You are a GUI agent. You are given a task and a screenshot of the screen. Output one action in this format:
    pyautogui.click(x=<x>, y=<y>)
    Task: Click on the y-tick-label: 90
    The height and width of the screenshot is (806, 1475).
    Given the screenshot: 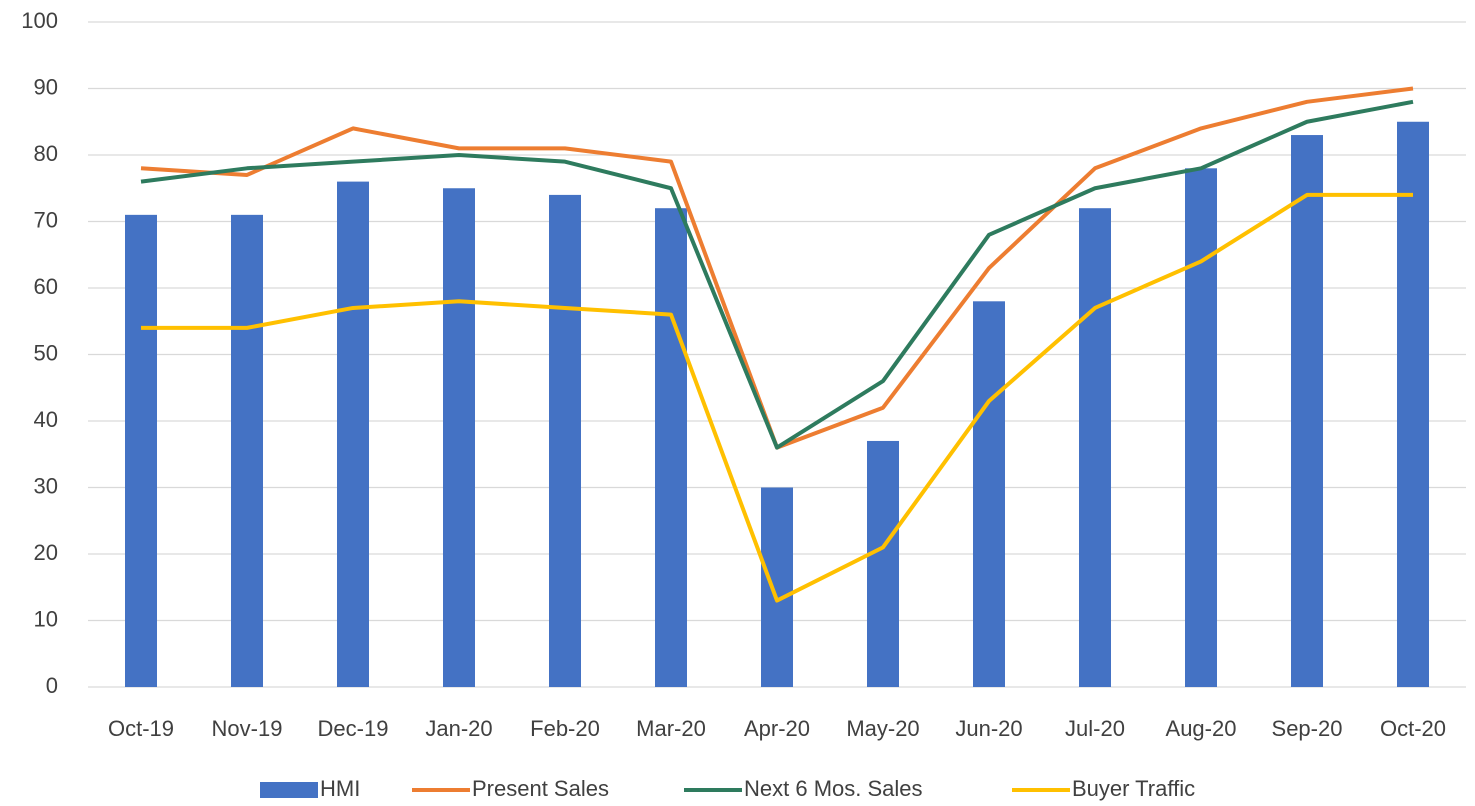 What is the action you would take?
    pyautogui.click(x=46, y=86)
    